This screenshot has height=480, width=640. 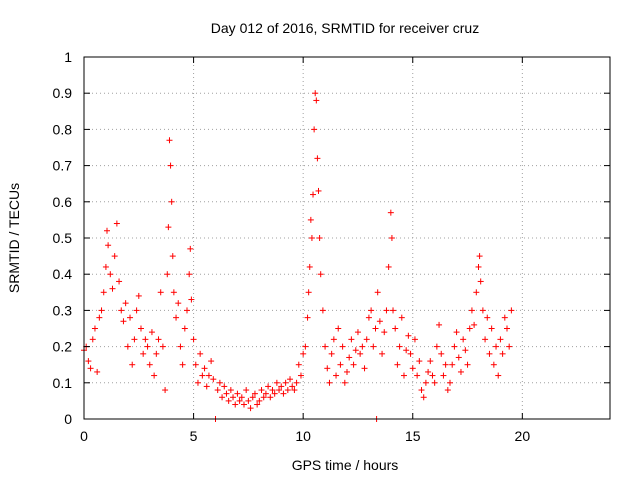 What do you see at coordinates (14, 238) in the screenshot?
I see `y-axis-label: SRMTID / TECUs` at bounding box center [14, 238].